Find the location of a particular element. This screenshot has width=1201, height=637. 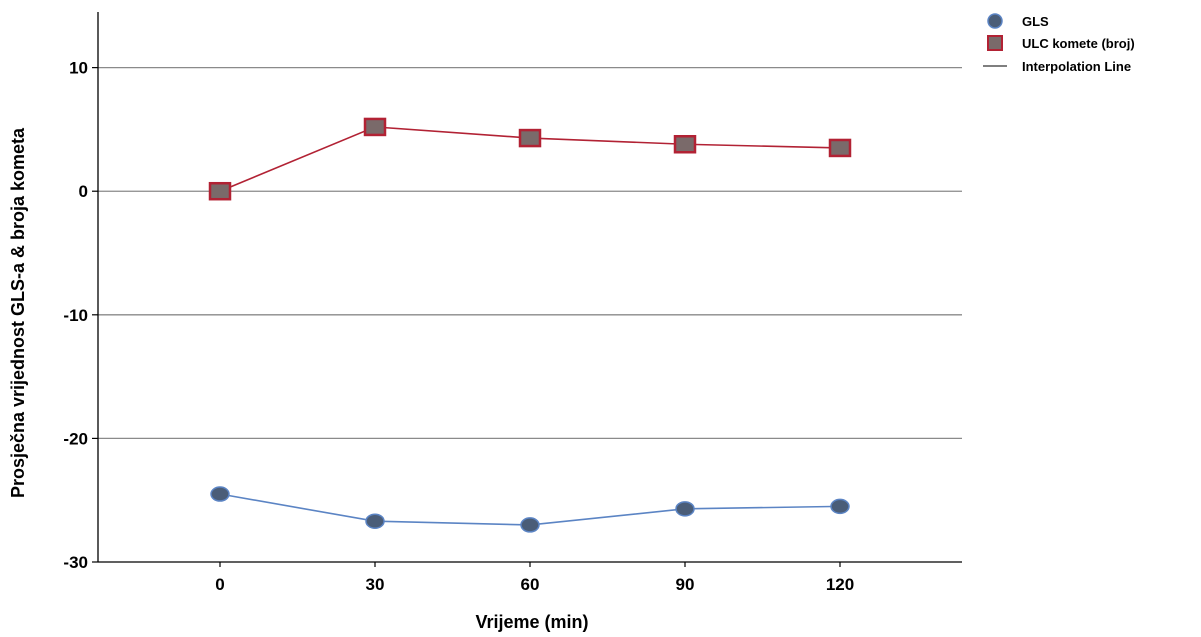

series-gls is located at coordinates (530, 509).